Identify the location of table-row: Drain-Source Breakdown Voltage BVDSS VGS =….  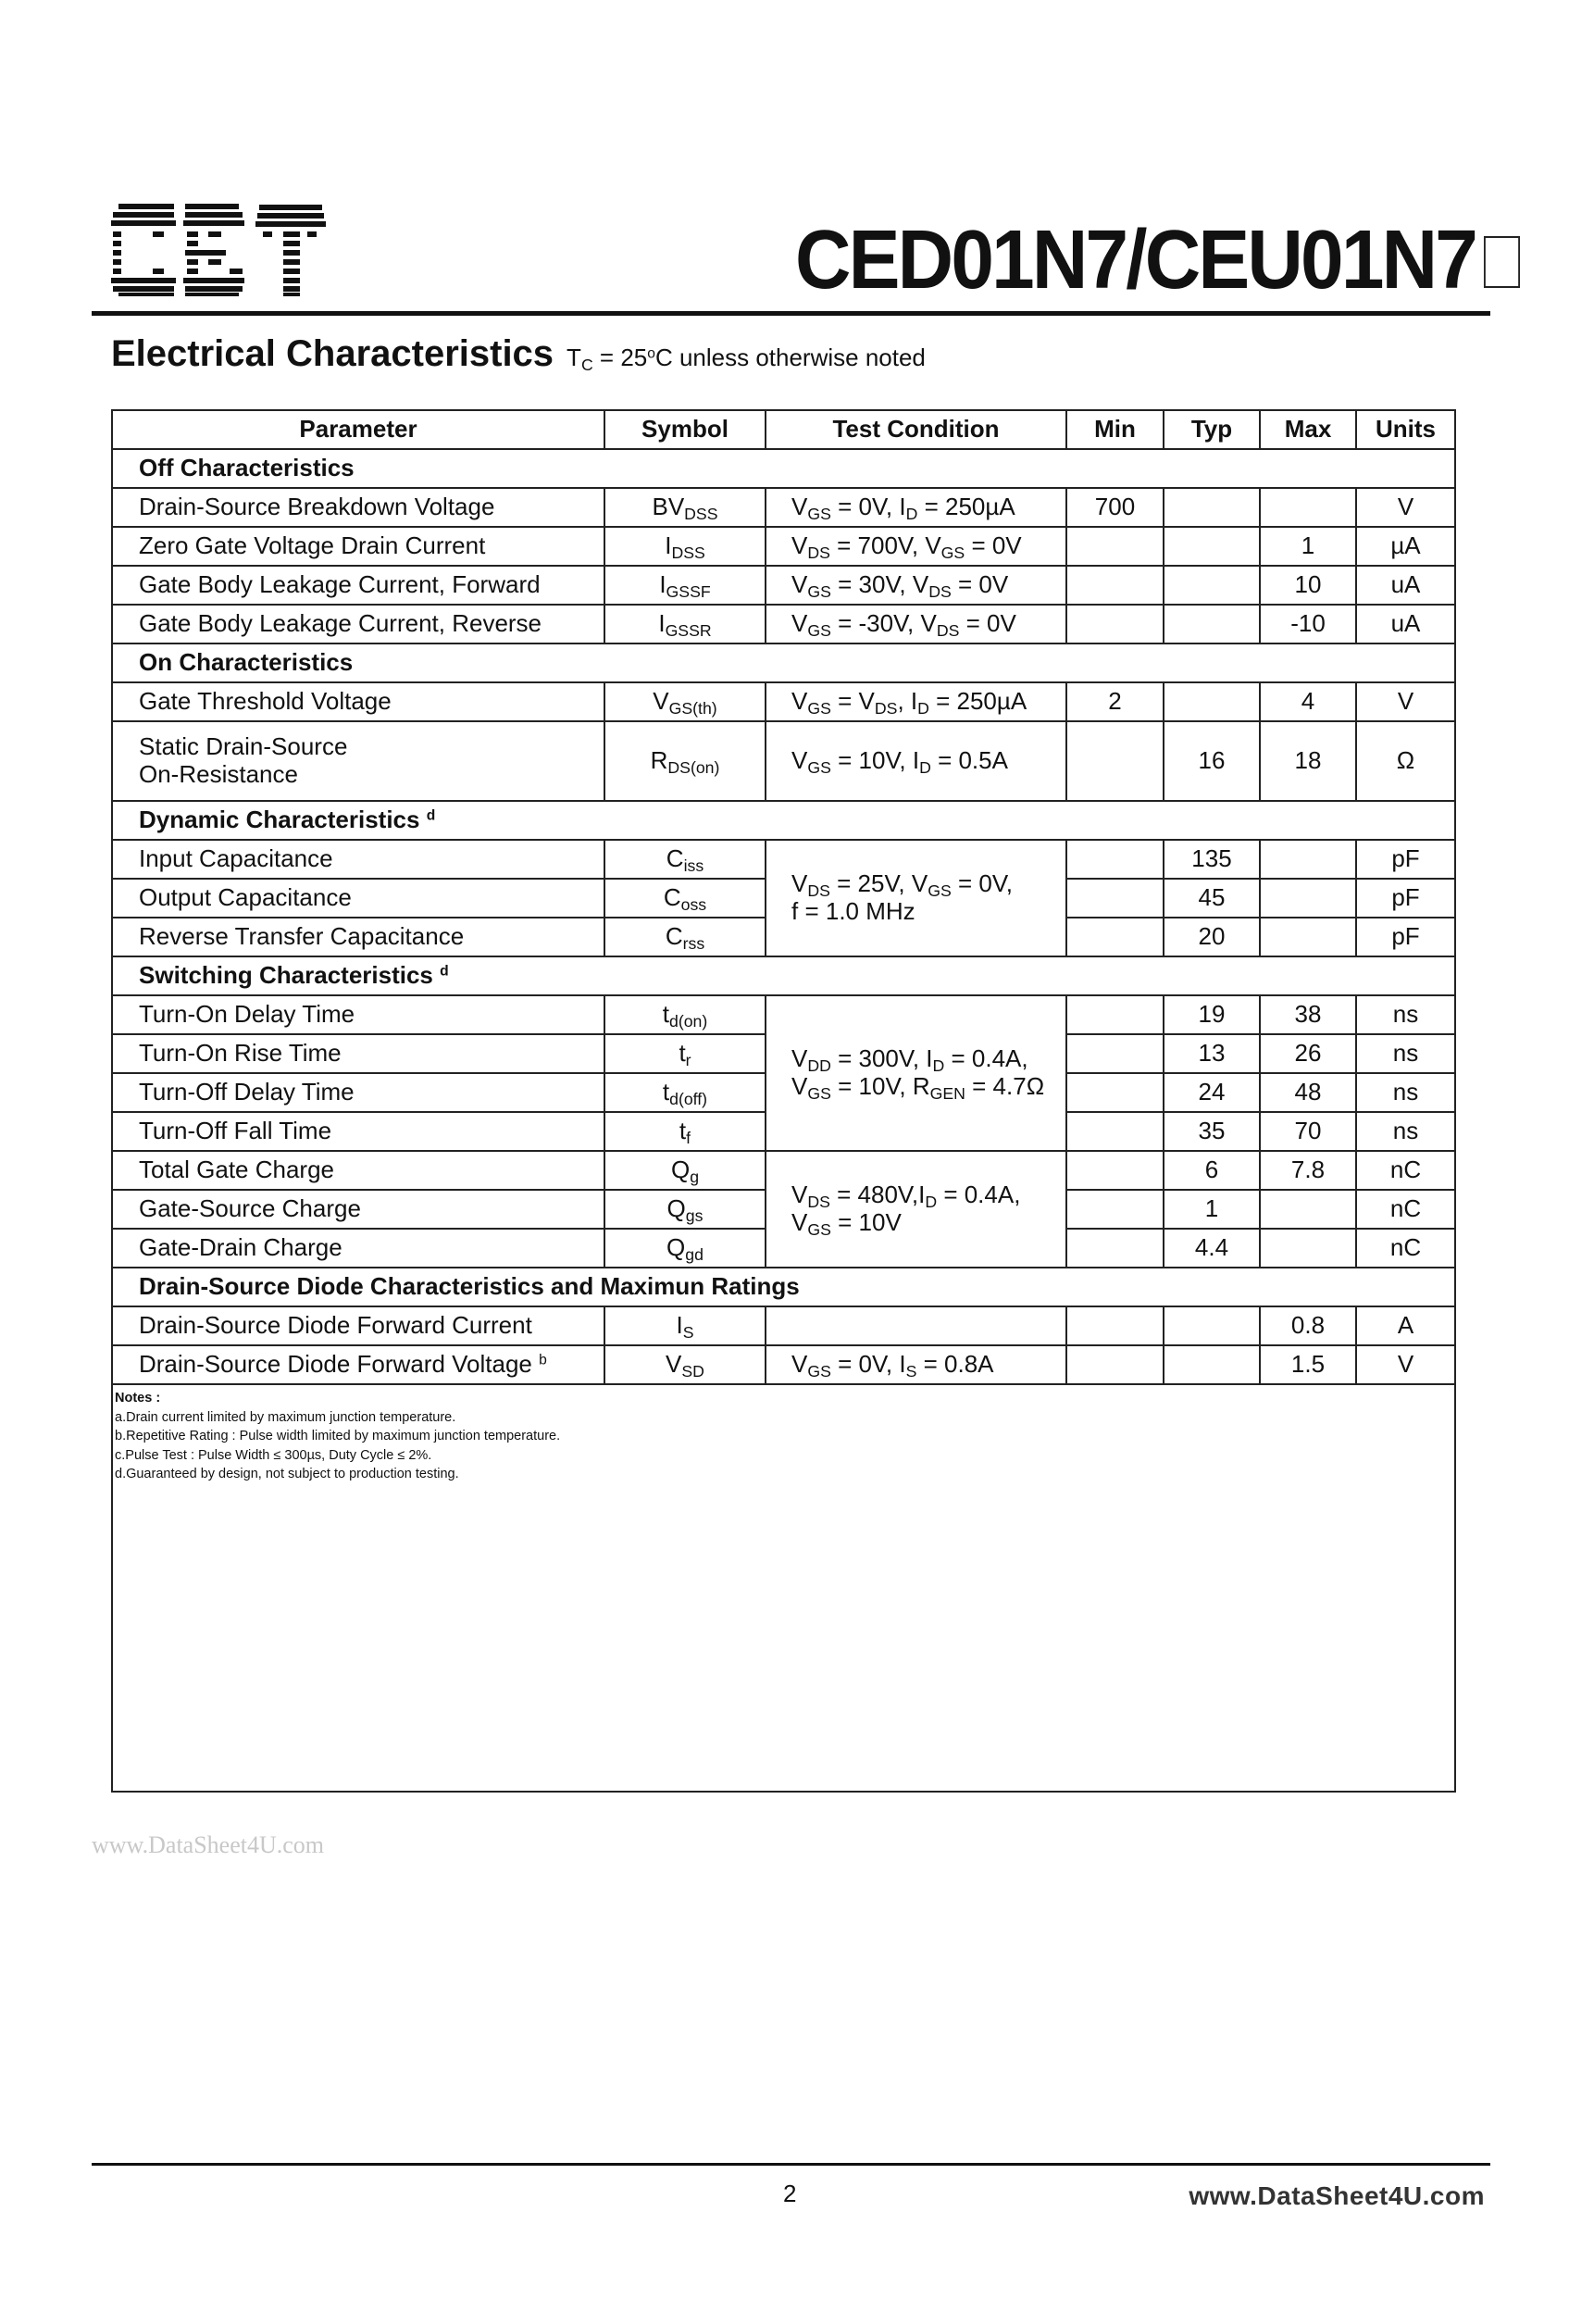
(783, 507).